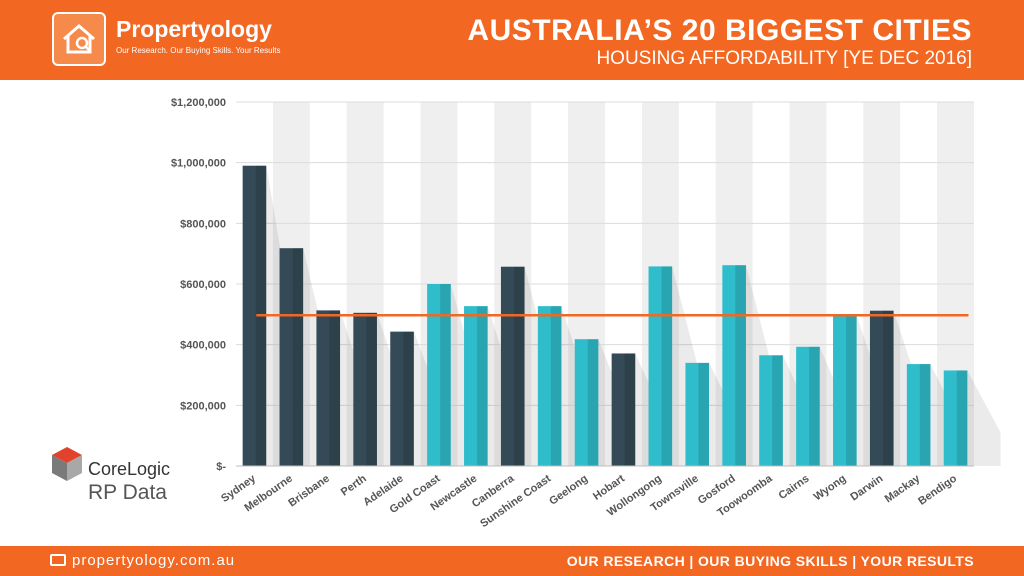 Image resolution: width=1024 pixels, height=576 pixels. What do you see at coordinates (354, 485) in the screenshot?
I see `x-tick-label: Perth` at bounding box center [354, 485].